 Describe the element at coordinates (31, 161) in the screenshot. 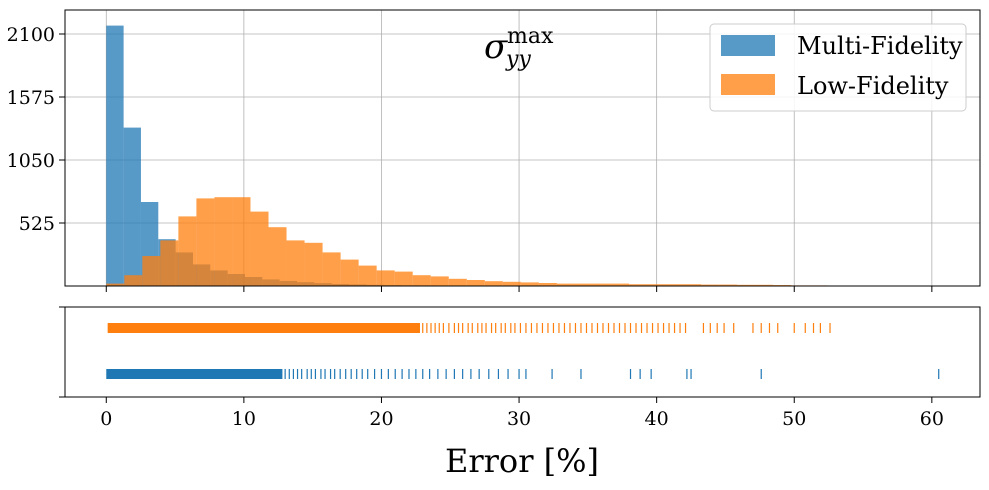

I see `y-tick-label: 1050` at that location.